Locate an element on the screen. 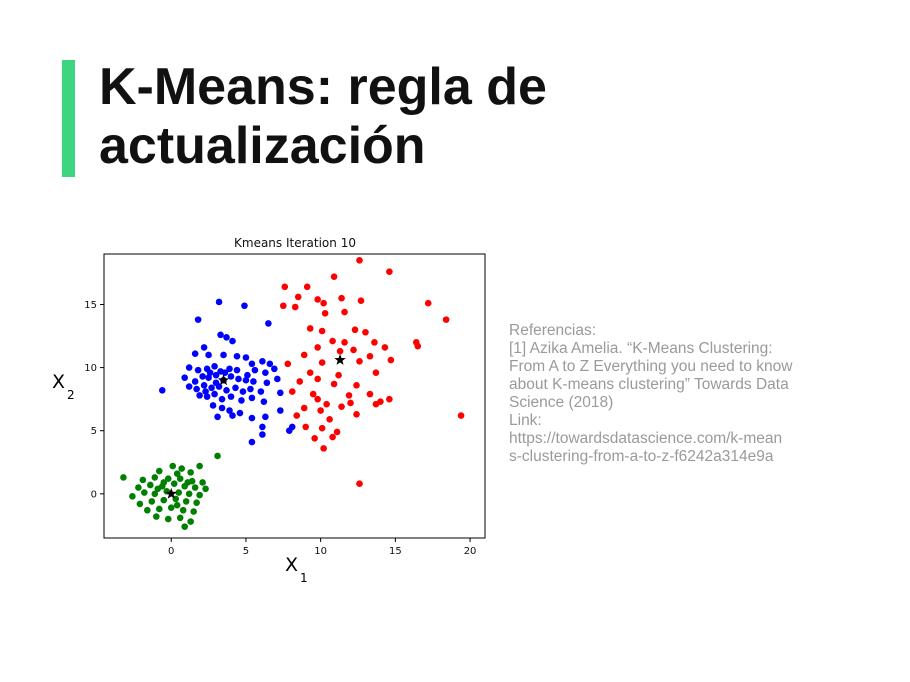 The width and height of the screenshot is (910, 682). y-axis-label: X 2 is located at coordinates (63, 386).